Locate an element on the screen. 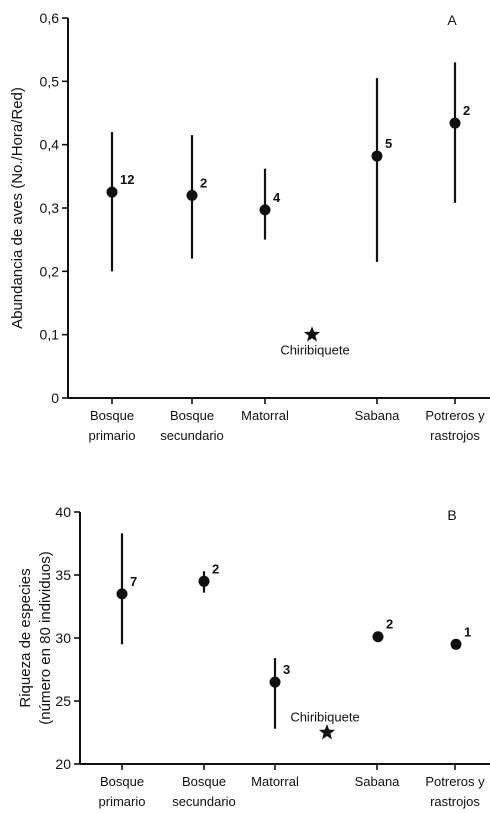  y-tick-label: 0,3 is located at coordinates (50, 208).